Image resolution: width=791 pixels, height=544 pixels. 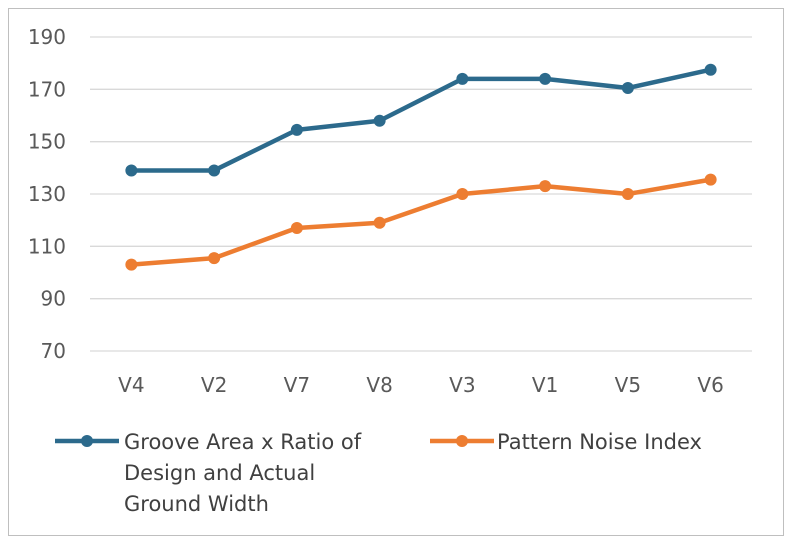 What do you see at coordinates (628, 385) in the screenshot?
I see `x-tick-label: V5` at bounding box center [628, 385].